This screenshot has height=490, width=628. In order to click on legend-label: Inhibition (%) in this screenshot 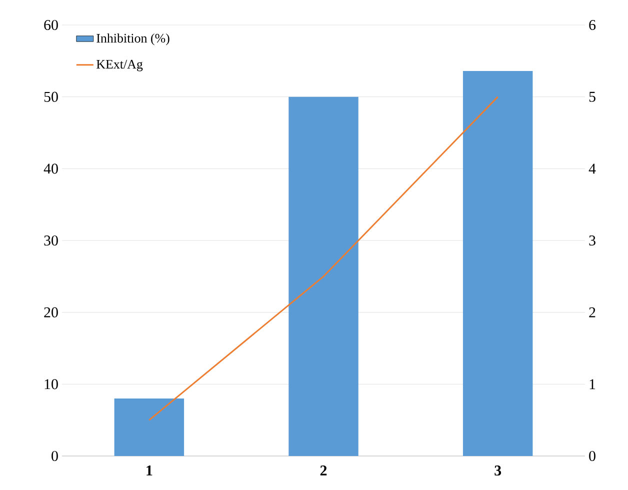, I will do `click(133, 39)`.